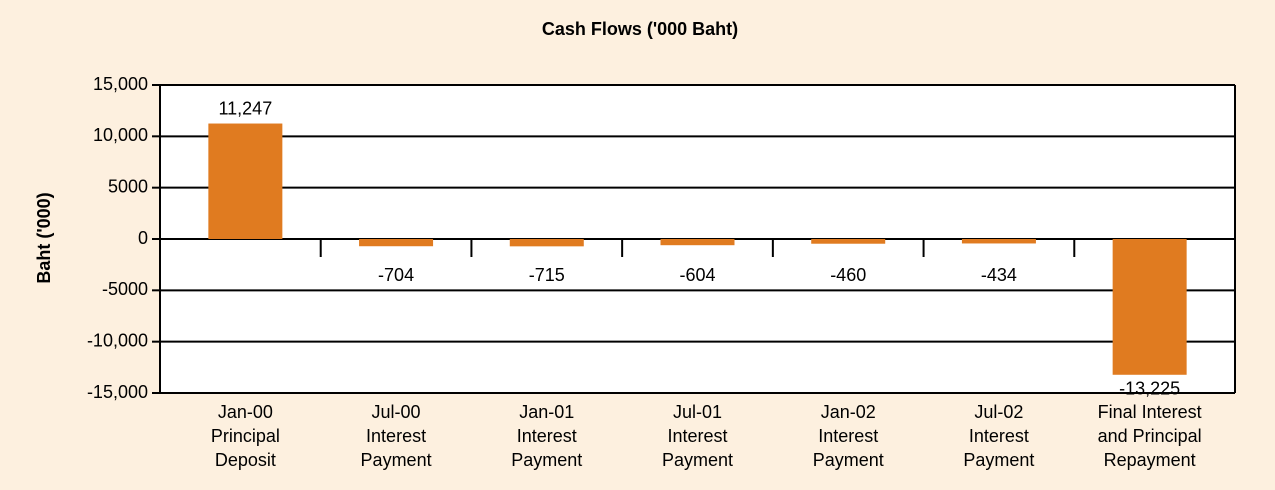 This screenshot has width=1275, height=490. I want to click on y-tick-label: 10,000, so click(120, 135).